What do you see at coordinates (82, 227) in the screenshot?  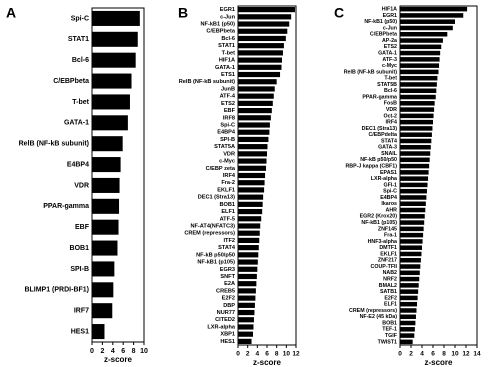 I see `category-label: EBF` at bounding box center [82, 227].